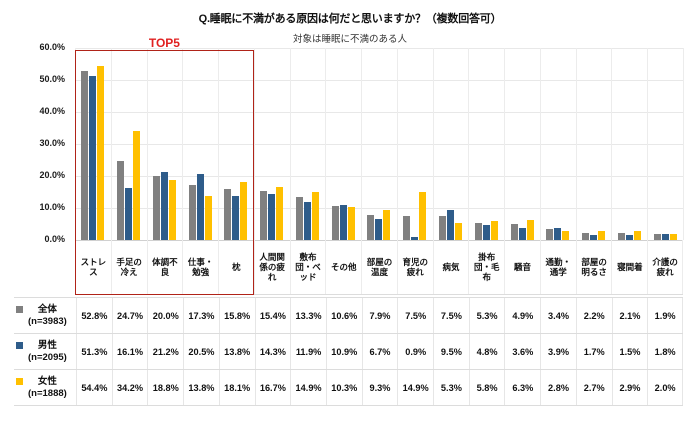 This screenshot has width=700, height=435. Describe the element at coordinates (343, 222) in the screenshot. I see `bar-男性-その他` at that location.